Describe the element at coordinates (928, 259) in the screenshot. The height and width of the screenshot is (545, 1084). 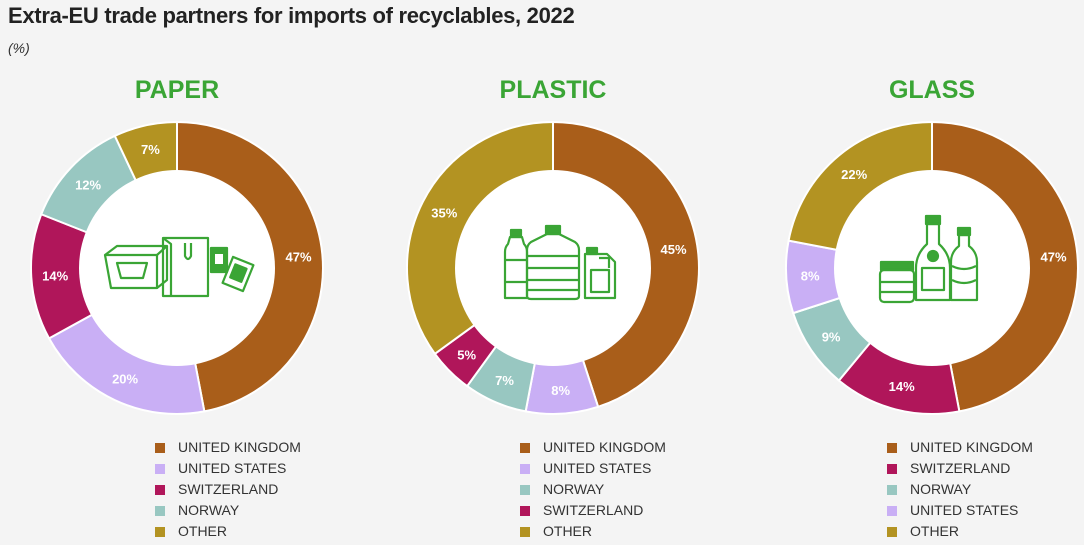
I see `glass-jars-bottles-icon` at that location.